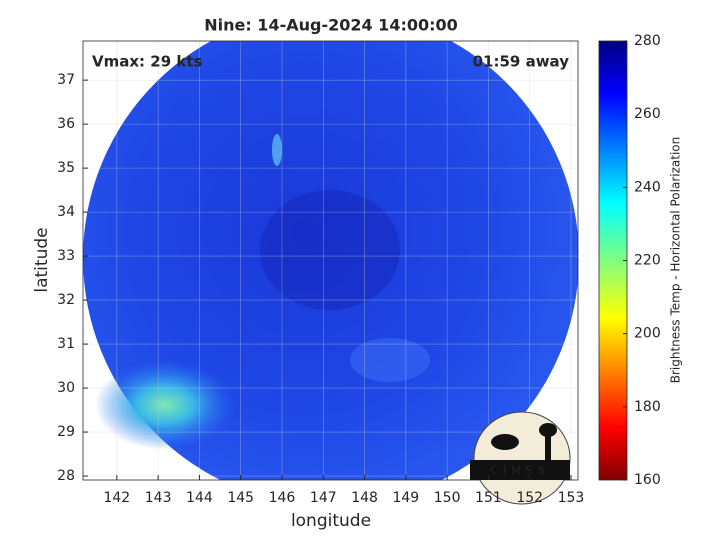  What do you see at coordinates (529, 498) in the screenshot?
I see `x-tick-label: 152` at bounding box center [529, 498].